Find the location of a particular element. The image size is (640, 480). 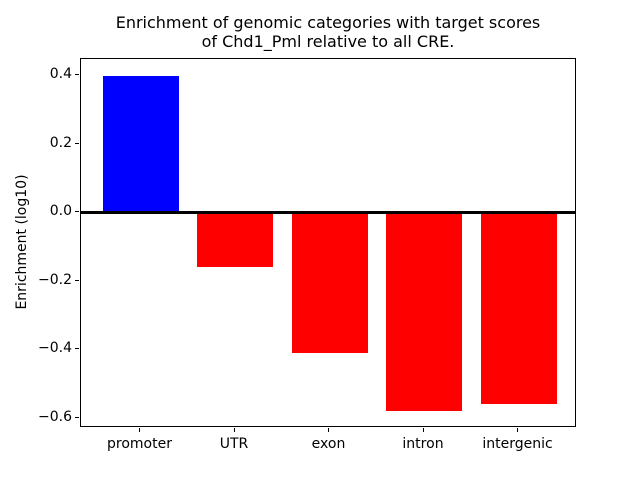

bar-intergenic is located at coordinates (518, 308).